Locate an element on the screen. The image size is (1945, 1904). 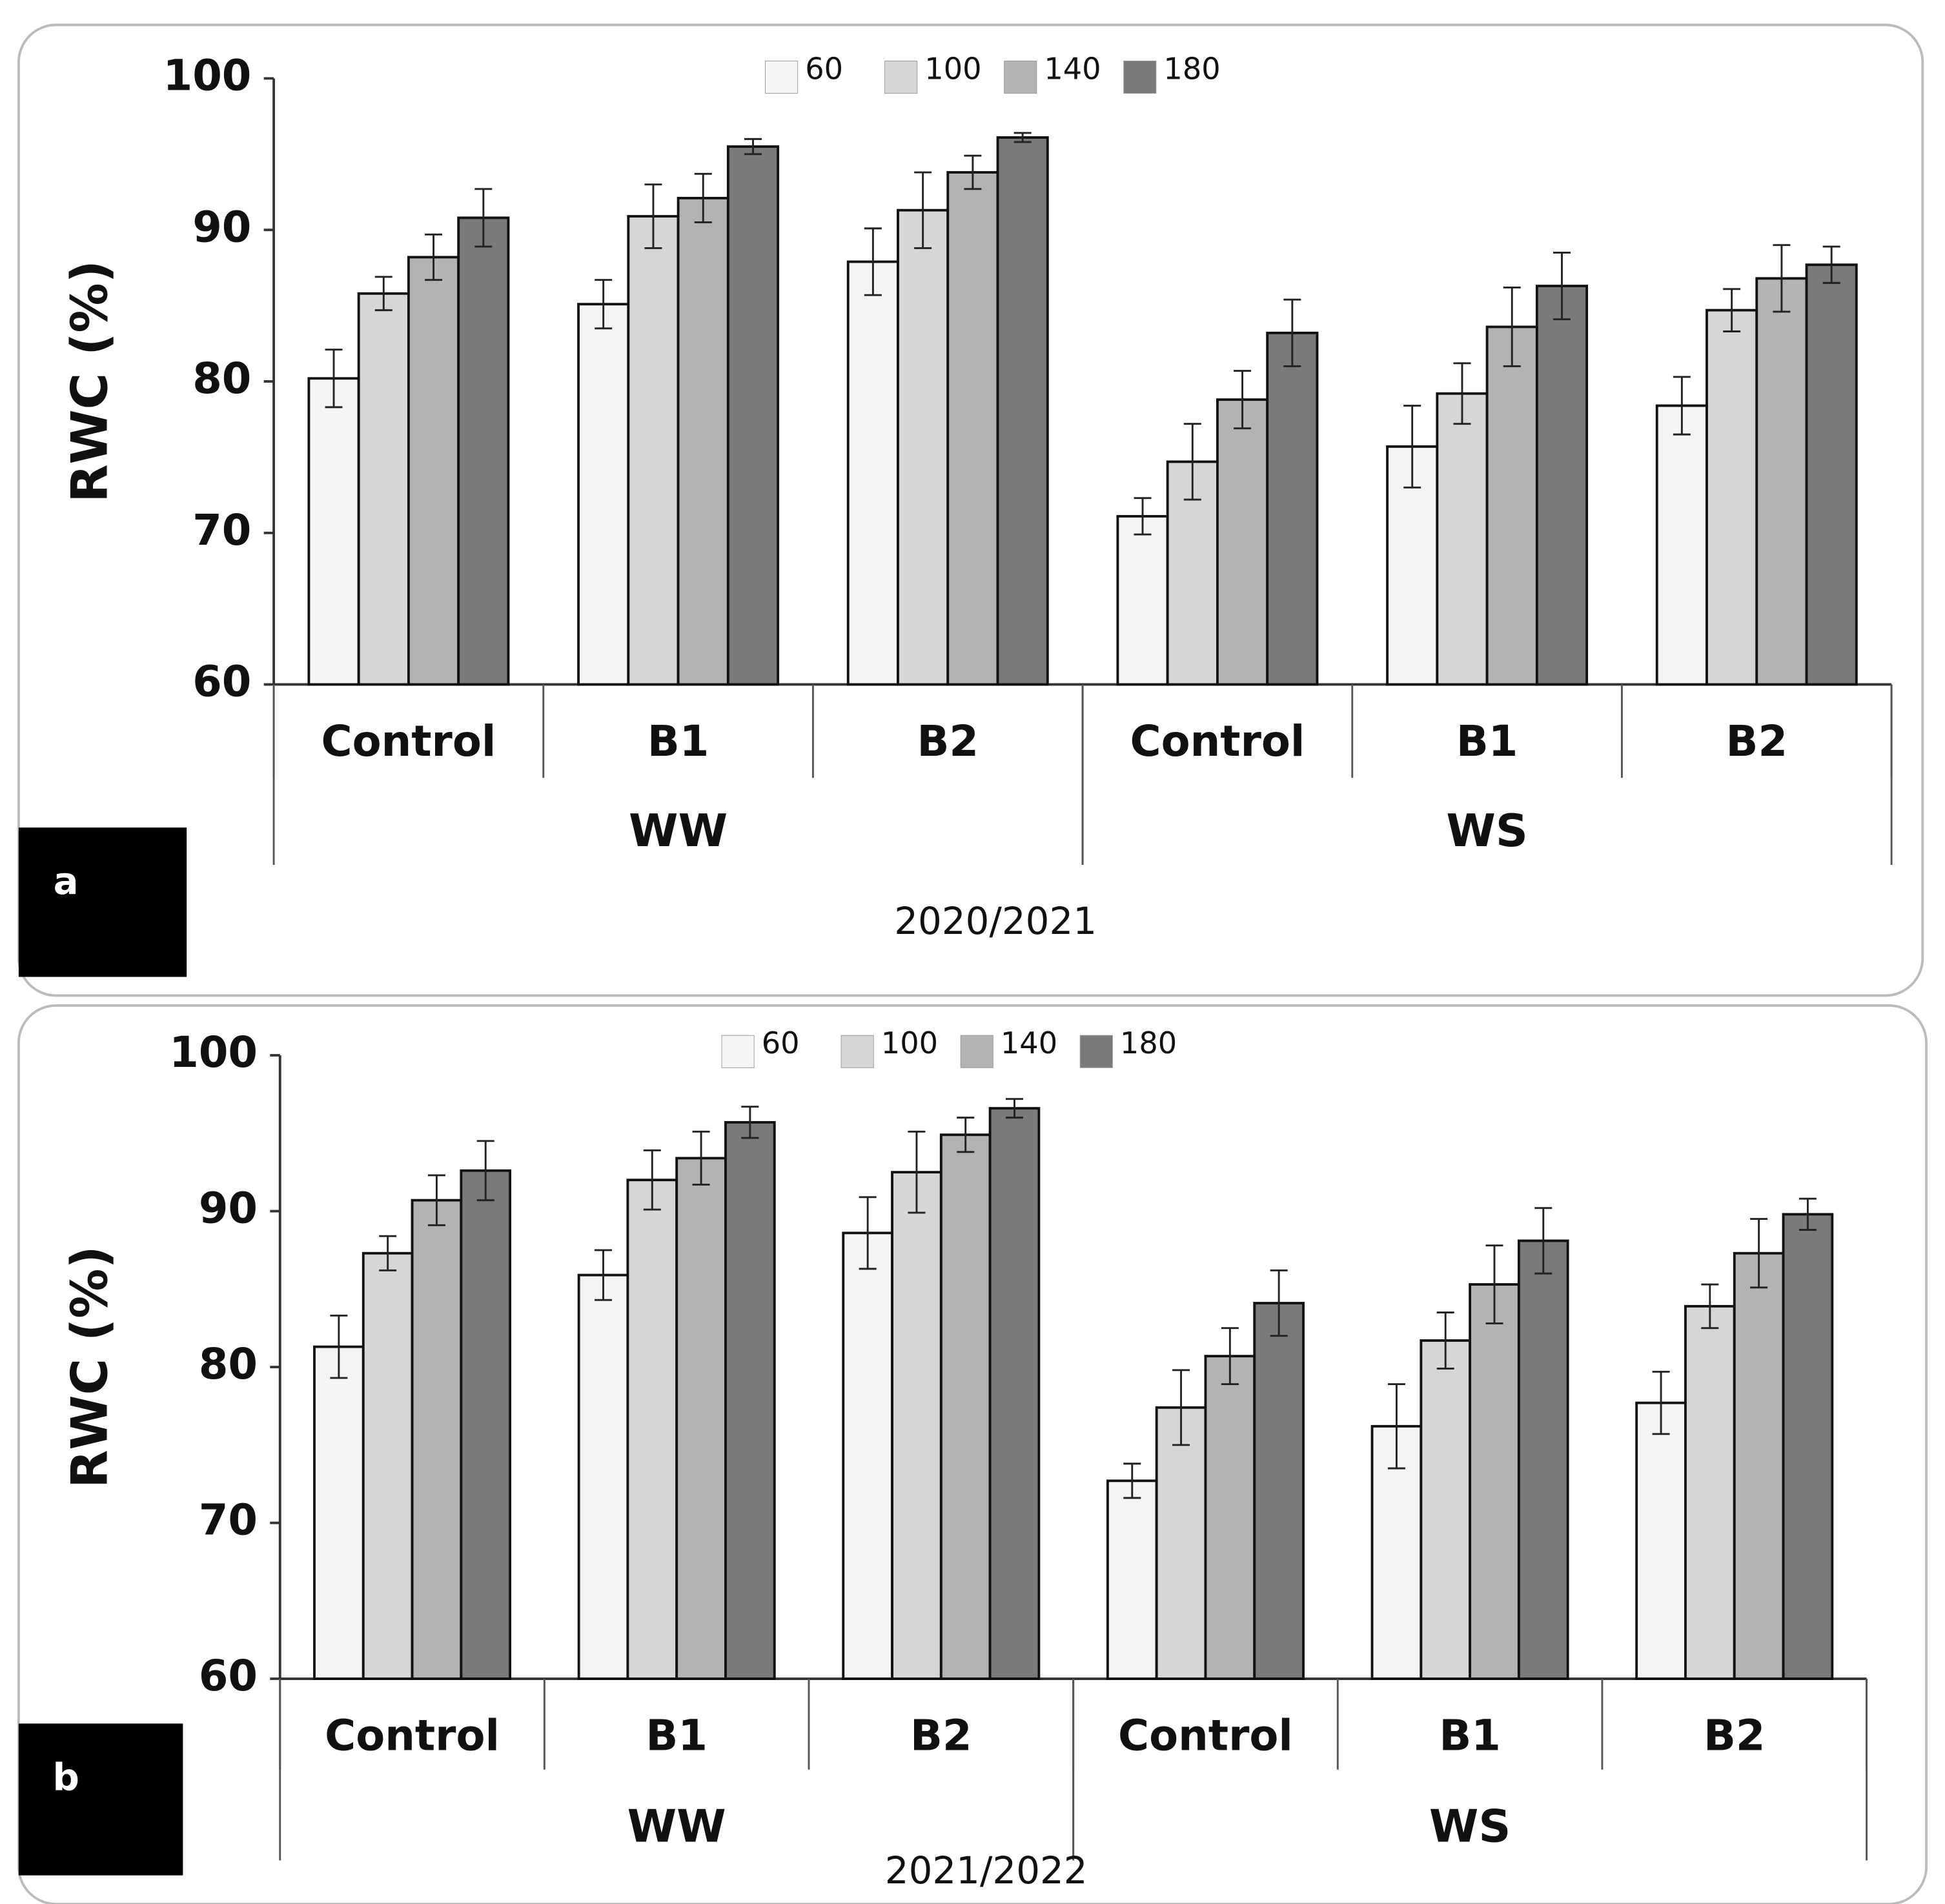
x-tick-label: Control is located at coordinates (1218, 742).